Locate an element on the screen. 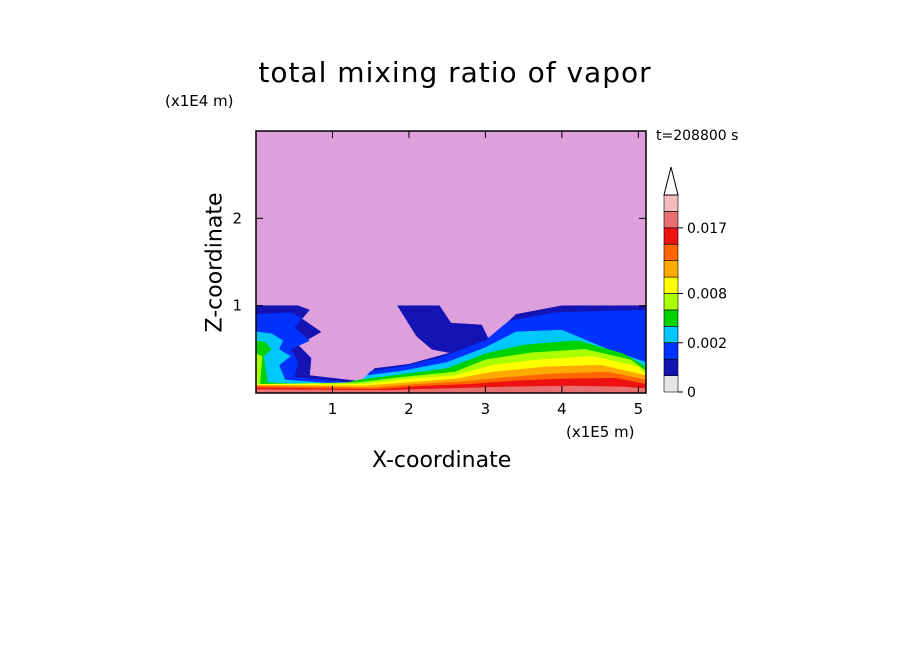 This screenshot has width=904, height=654. x-tick-label: 4 is located at coordinates (562, 409).